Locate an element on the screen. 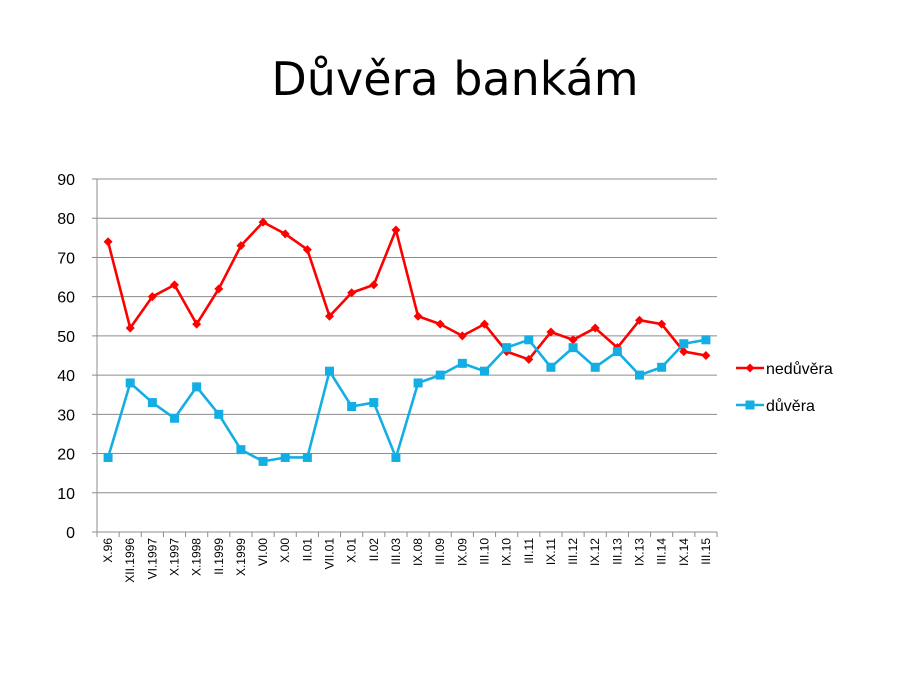  x-tick-label: III.11 is located at coordinates (529, 551).